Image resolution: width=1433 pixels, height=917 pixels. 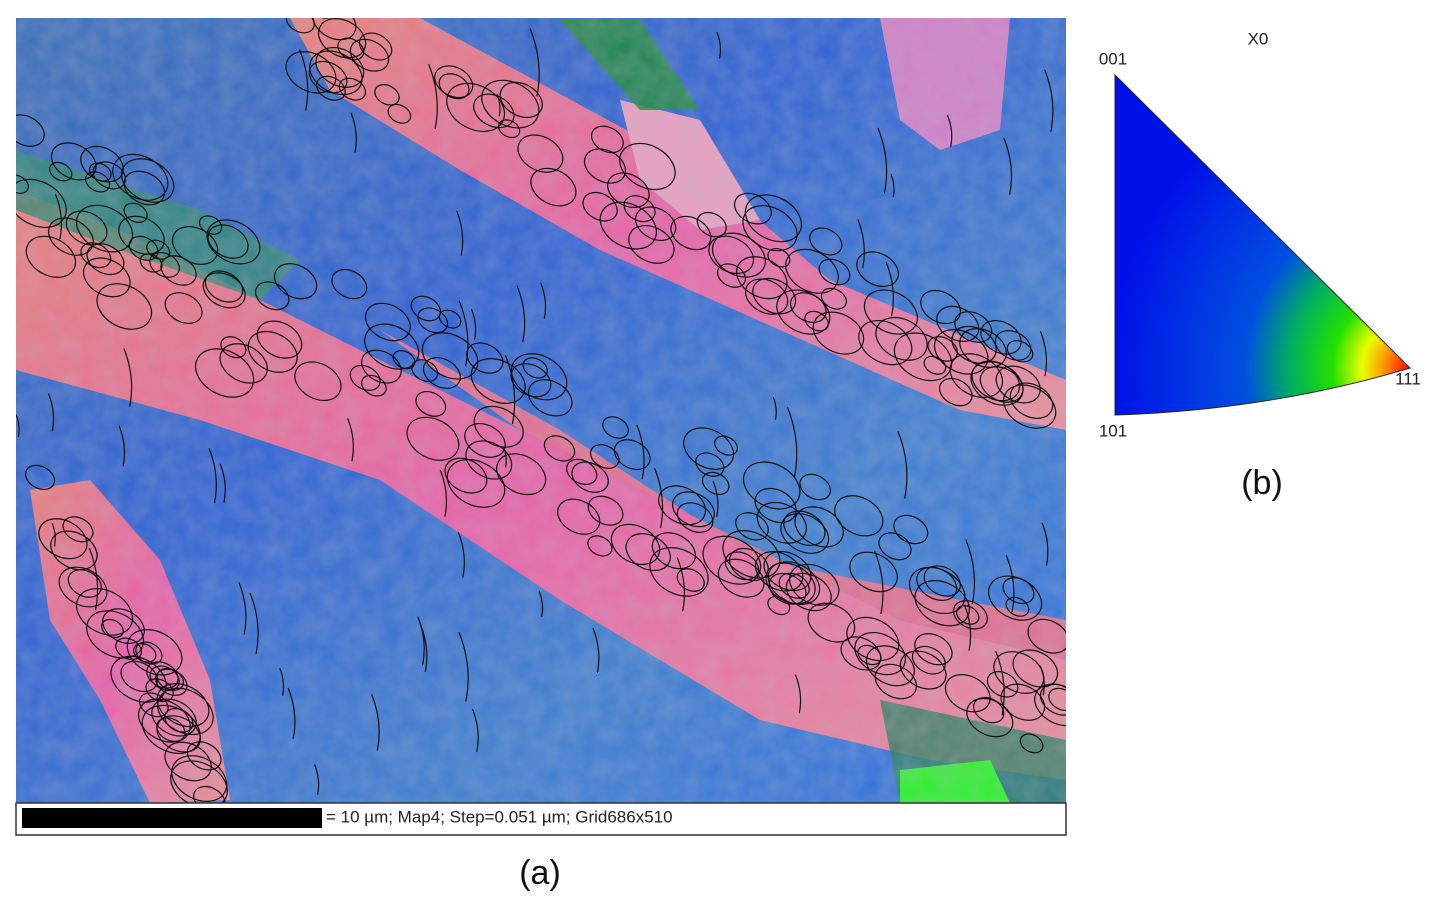 What do you see at coordinates (1262, 244) in the screenshot?
I see `ipf-triangle` at bounding box center [1262, 244].